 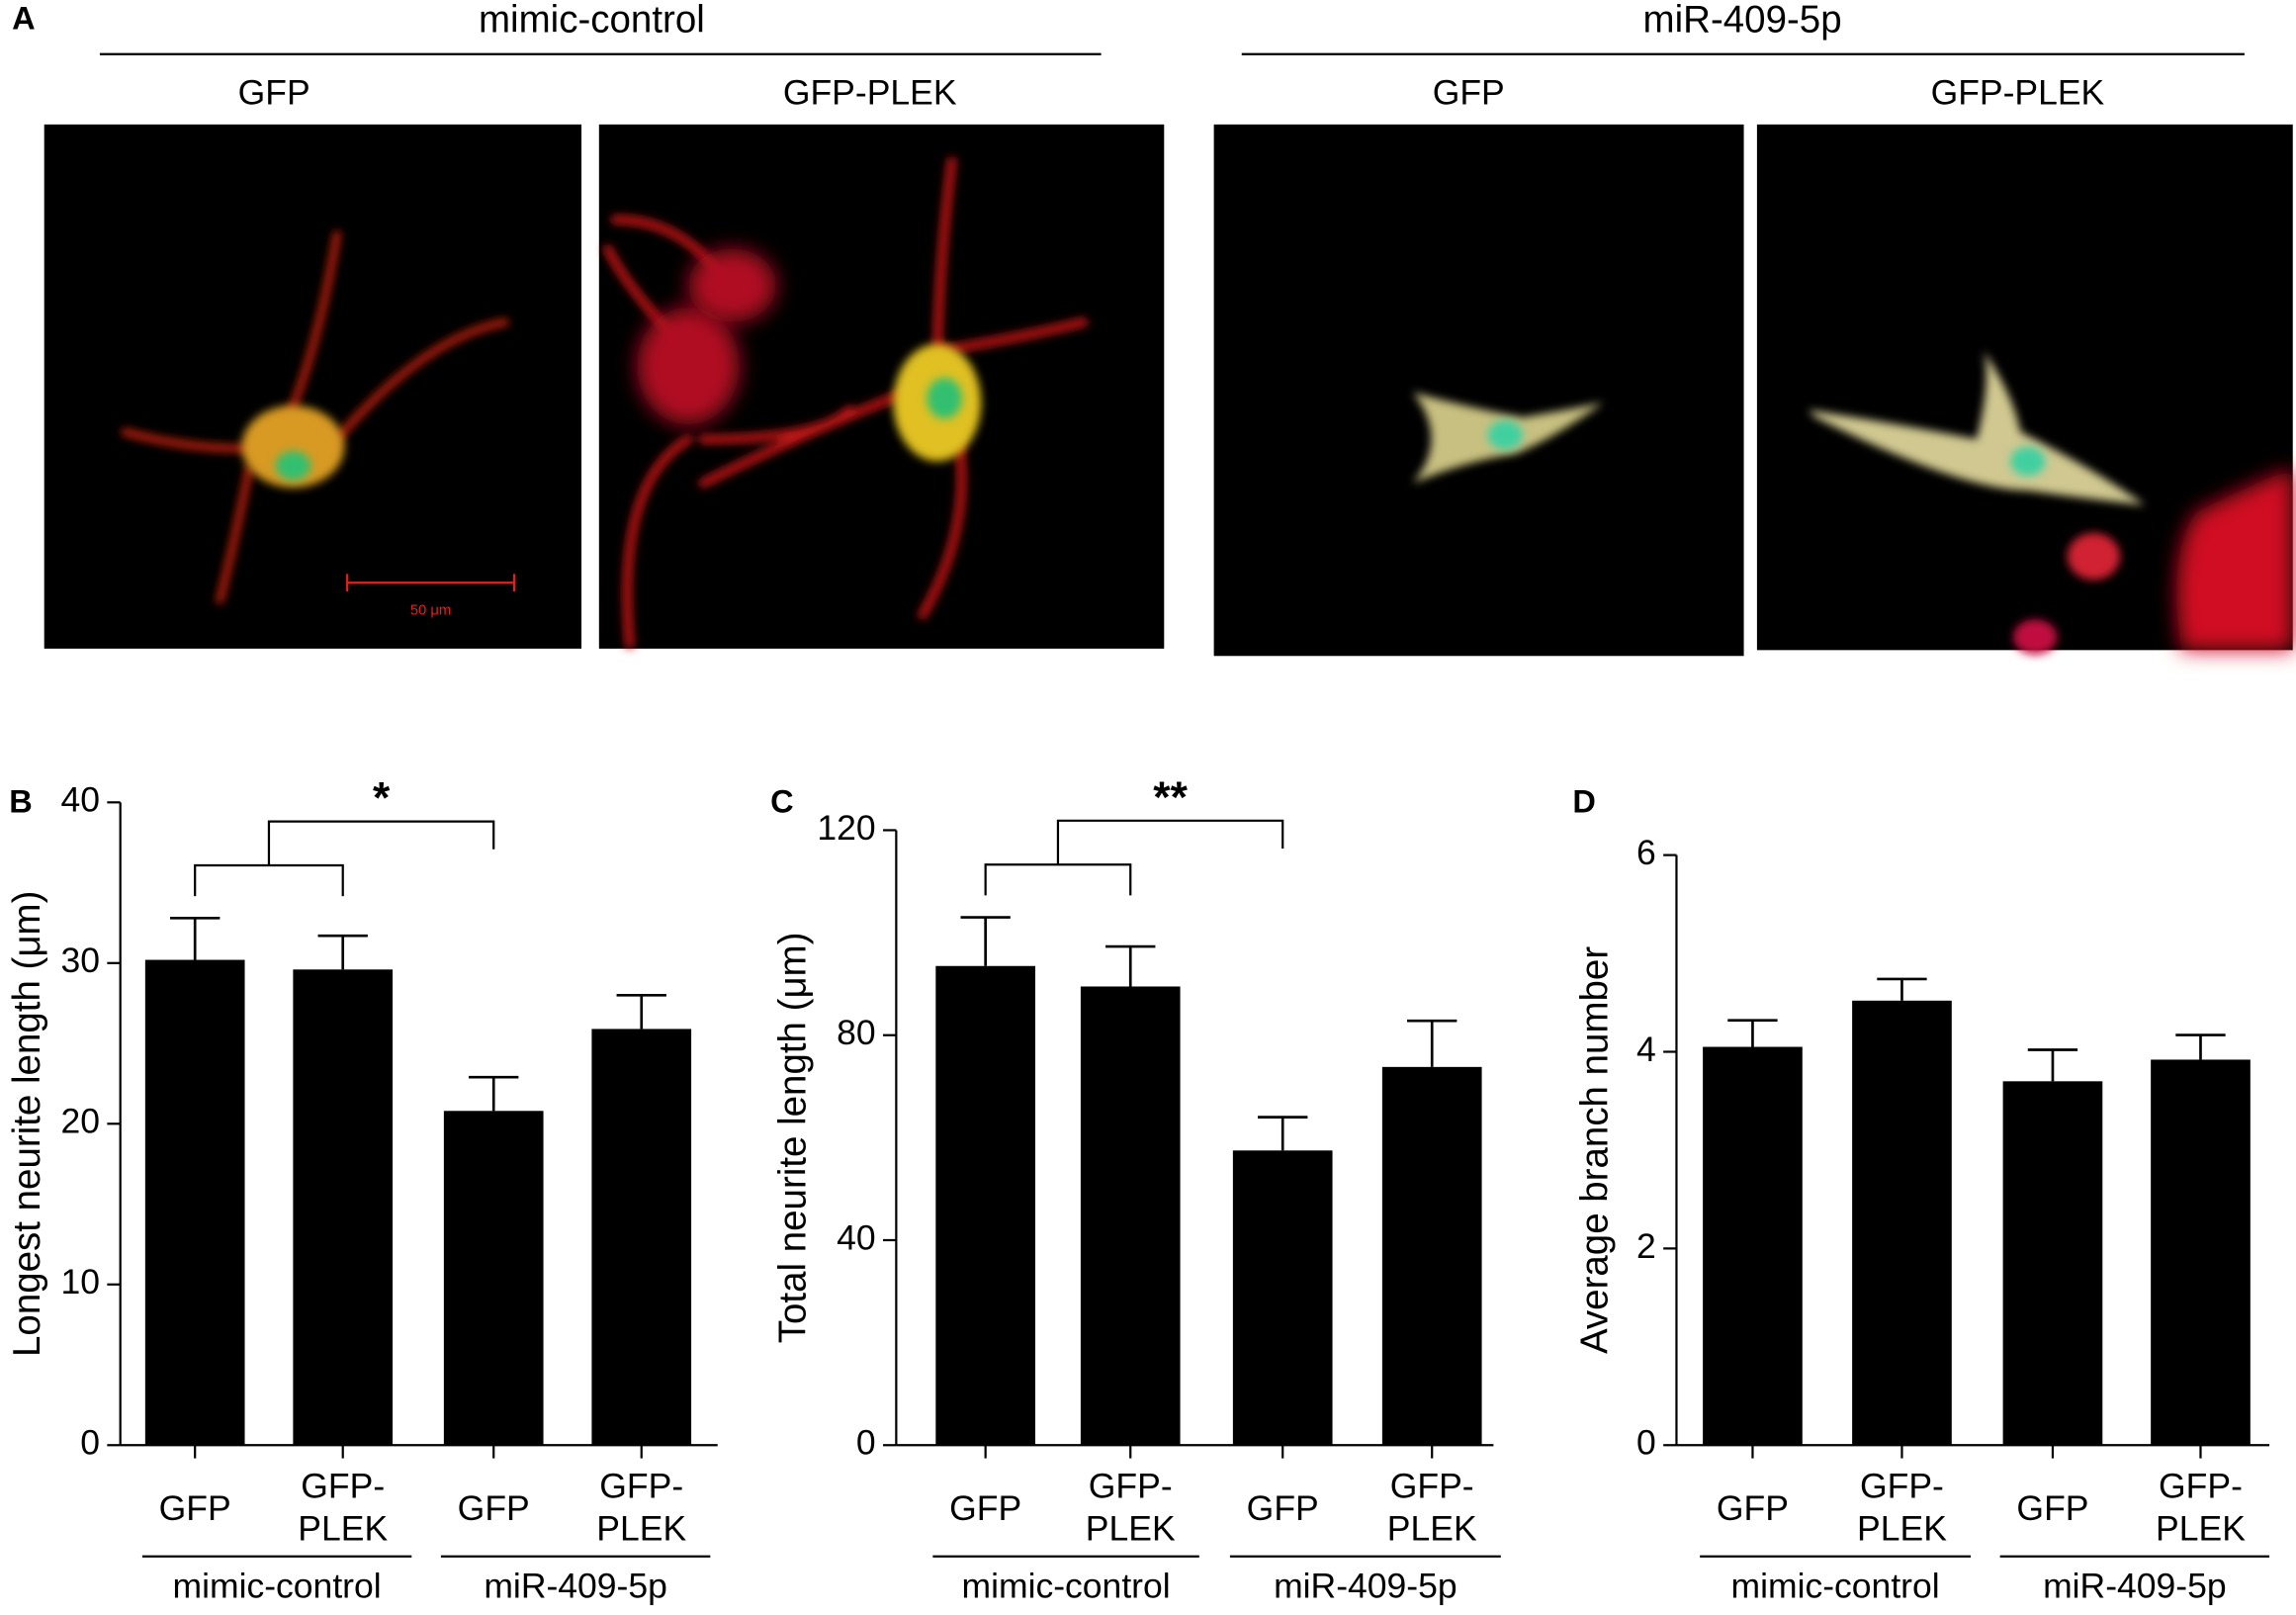 I want to click on y-tick-label: 80, so click(x=856, y=1032).